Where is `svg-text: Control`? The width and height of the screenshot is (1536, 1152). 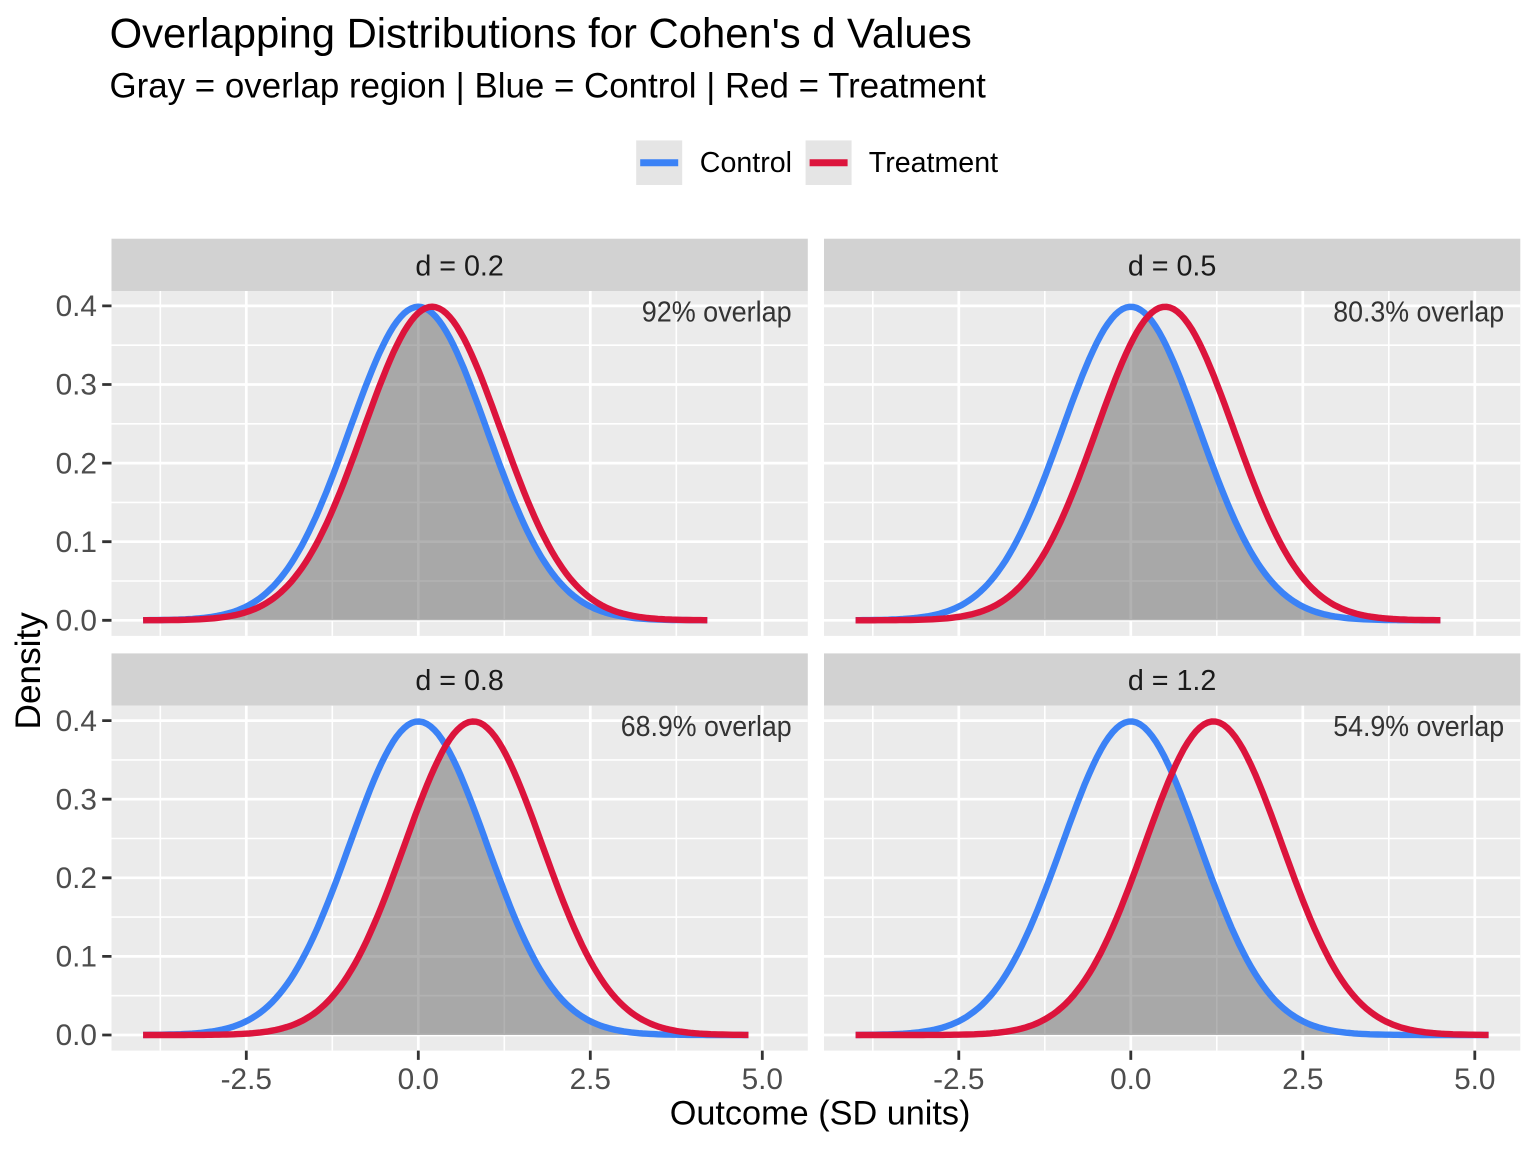
svg-text: Control is located at coordinates (746, 163).